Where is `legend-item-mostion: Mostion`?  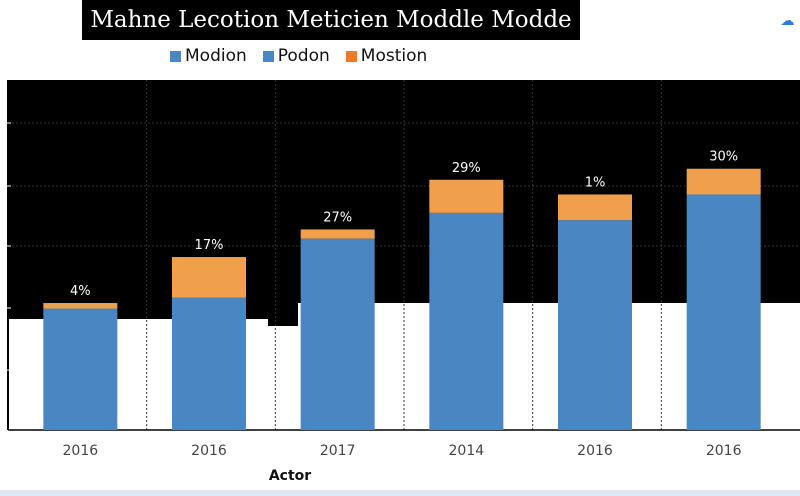
legend-item-mostion: Mostion is located at coordinates (386, 56).